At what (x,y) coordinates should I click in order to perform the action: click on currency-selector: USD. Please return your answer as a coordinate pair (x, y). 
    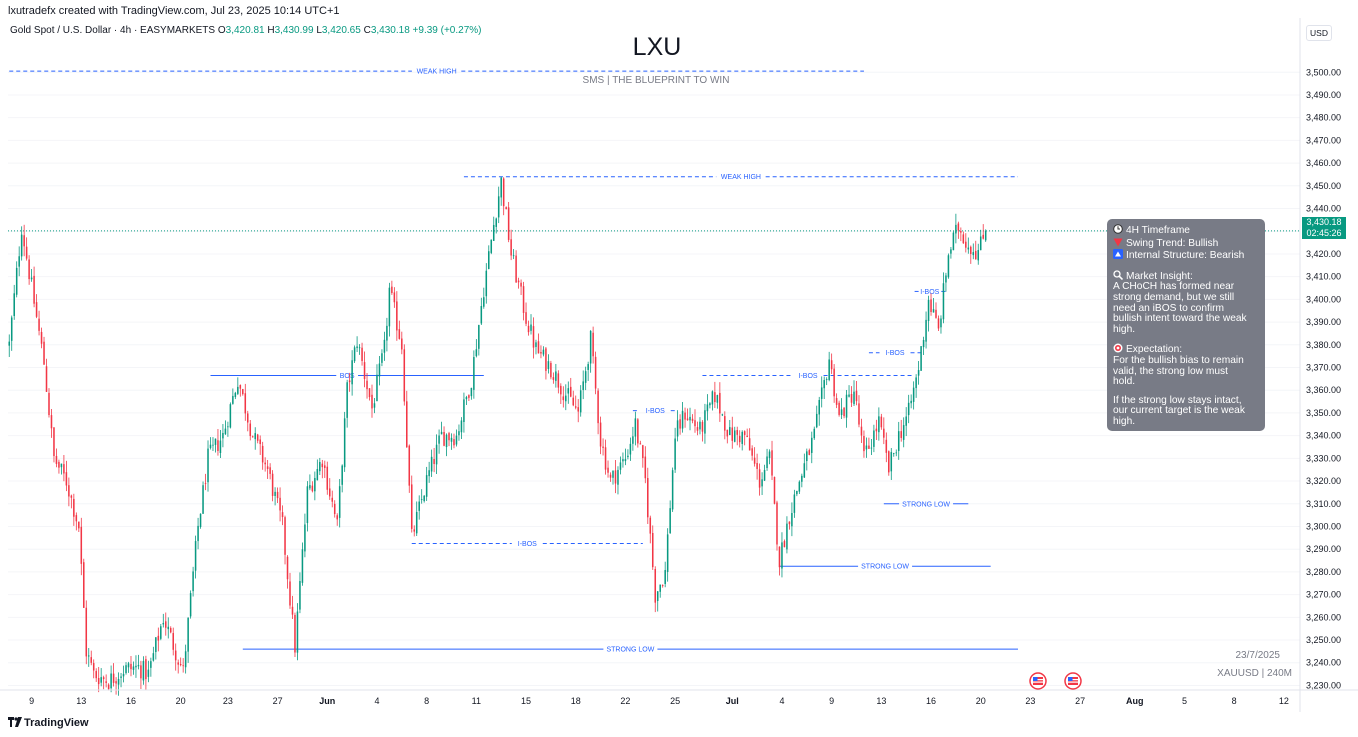
    Looking at the image, I should click on (1319, 33).